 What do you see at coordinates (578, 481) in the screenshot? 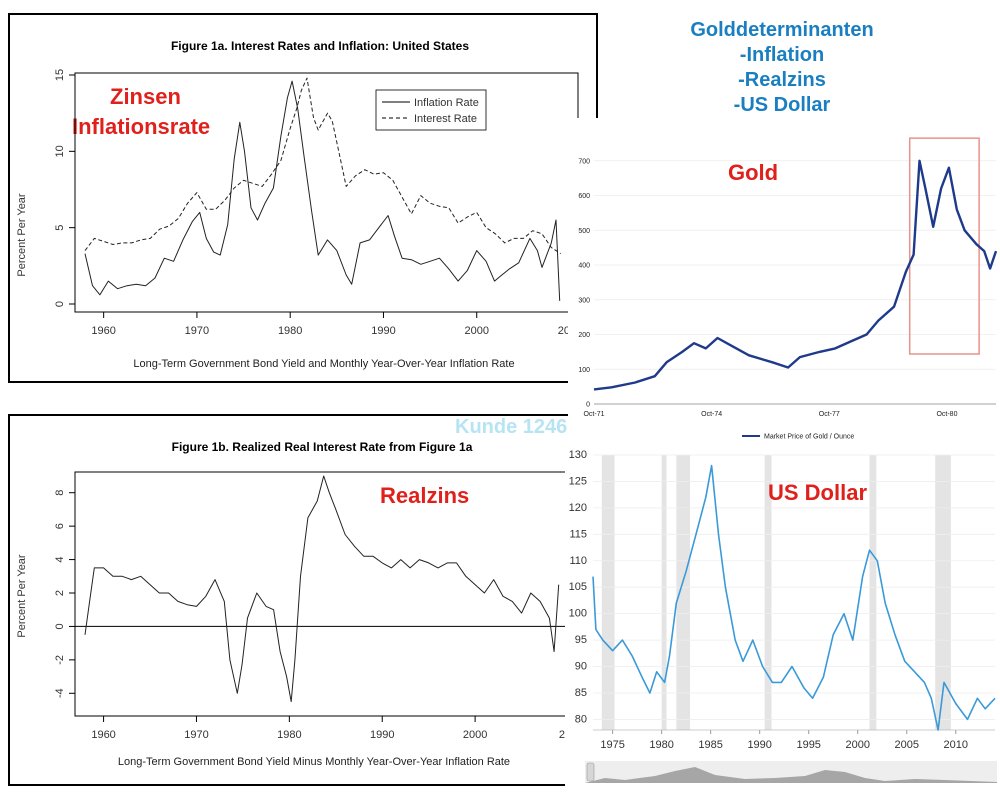
I see `usd-ytick-label: 125` at bounding box center [578, 481].